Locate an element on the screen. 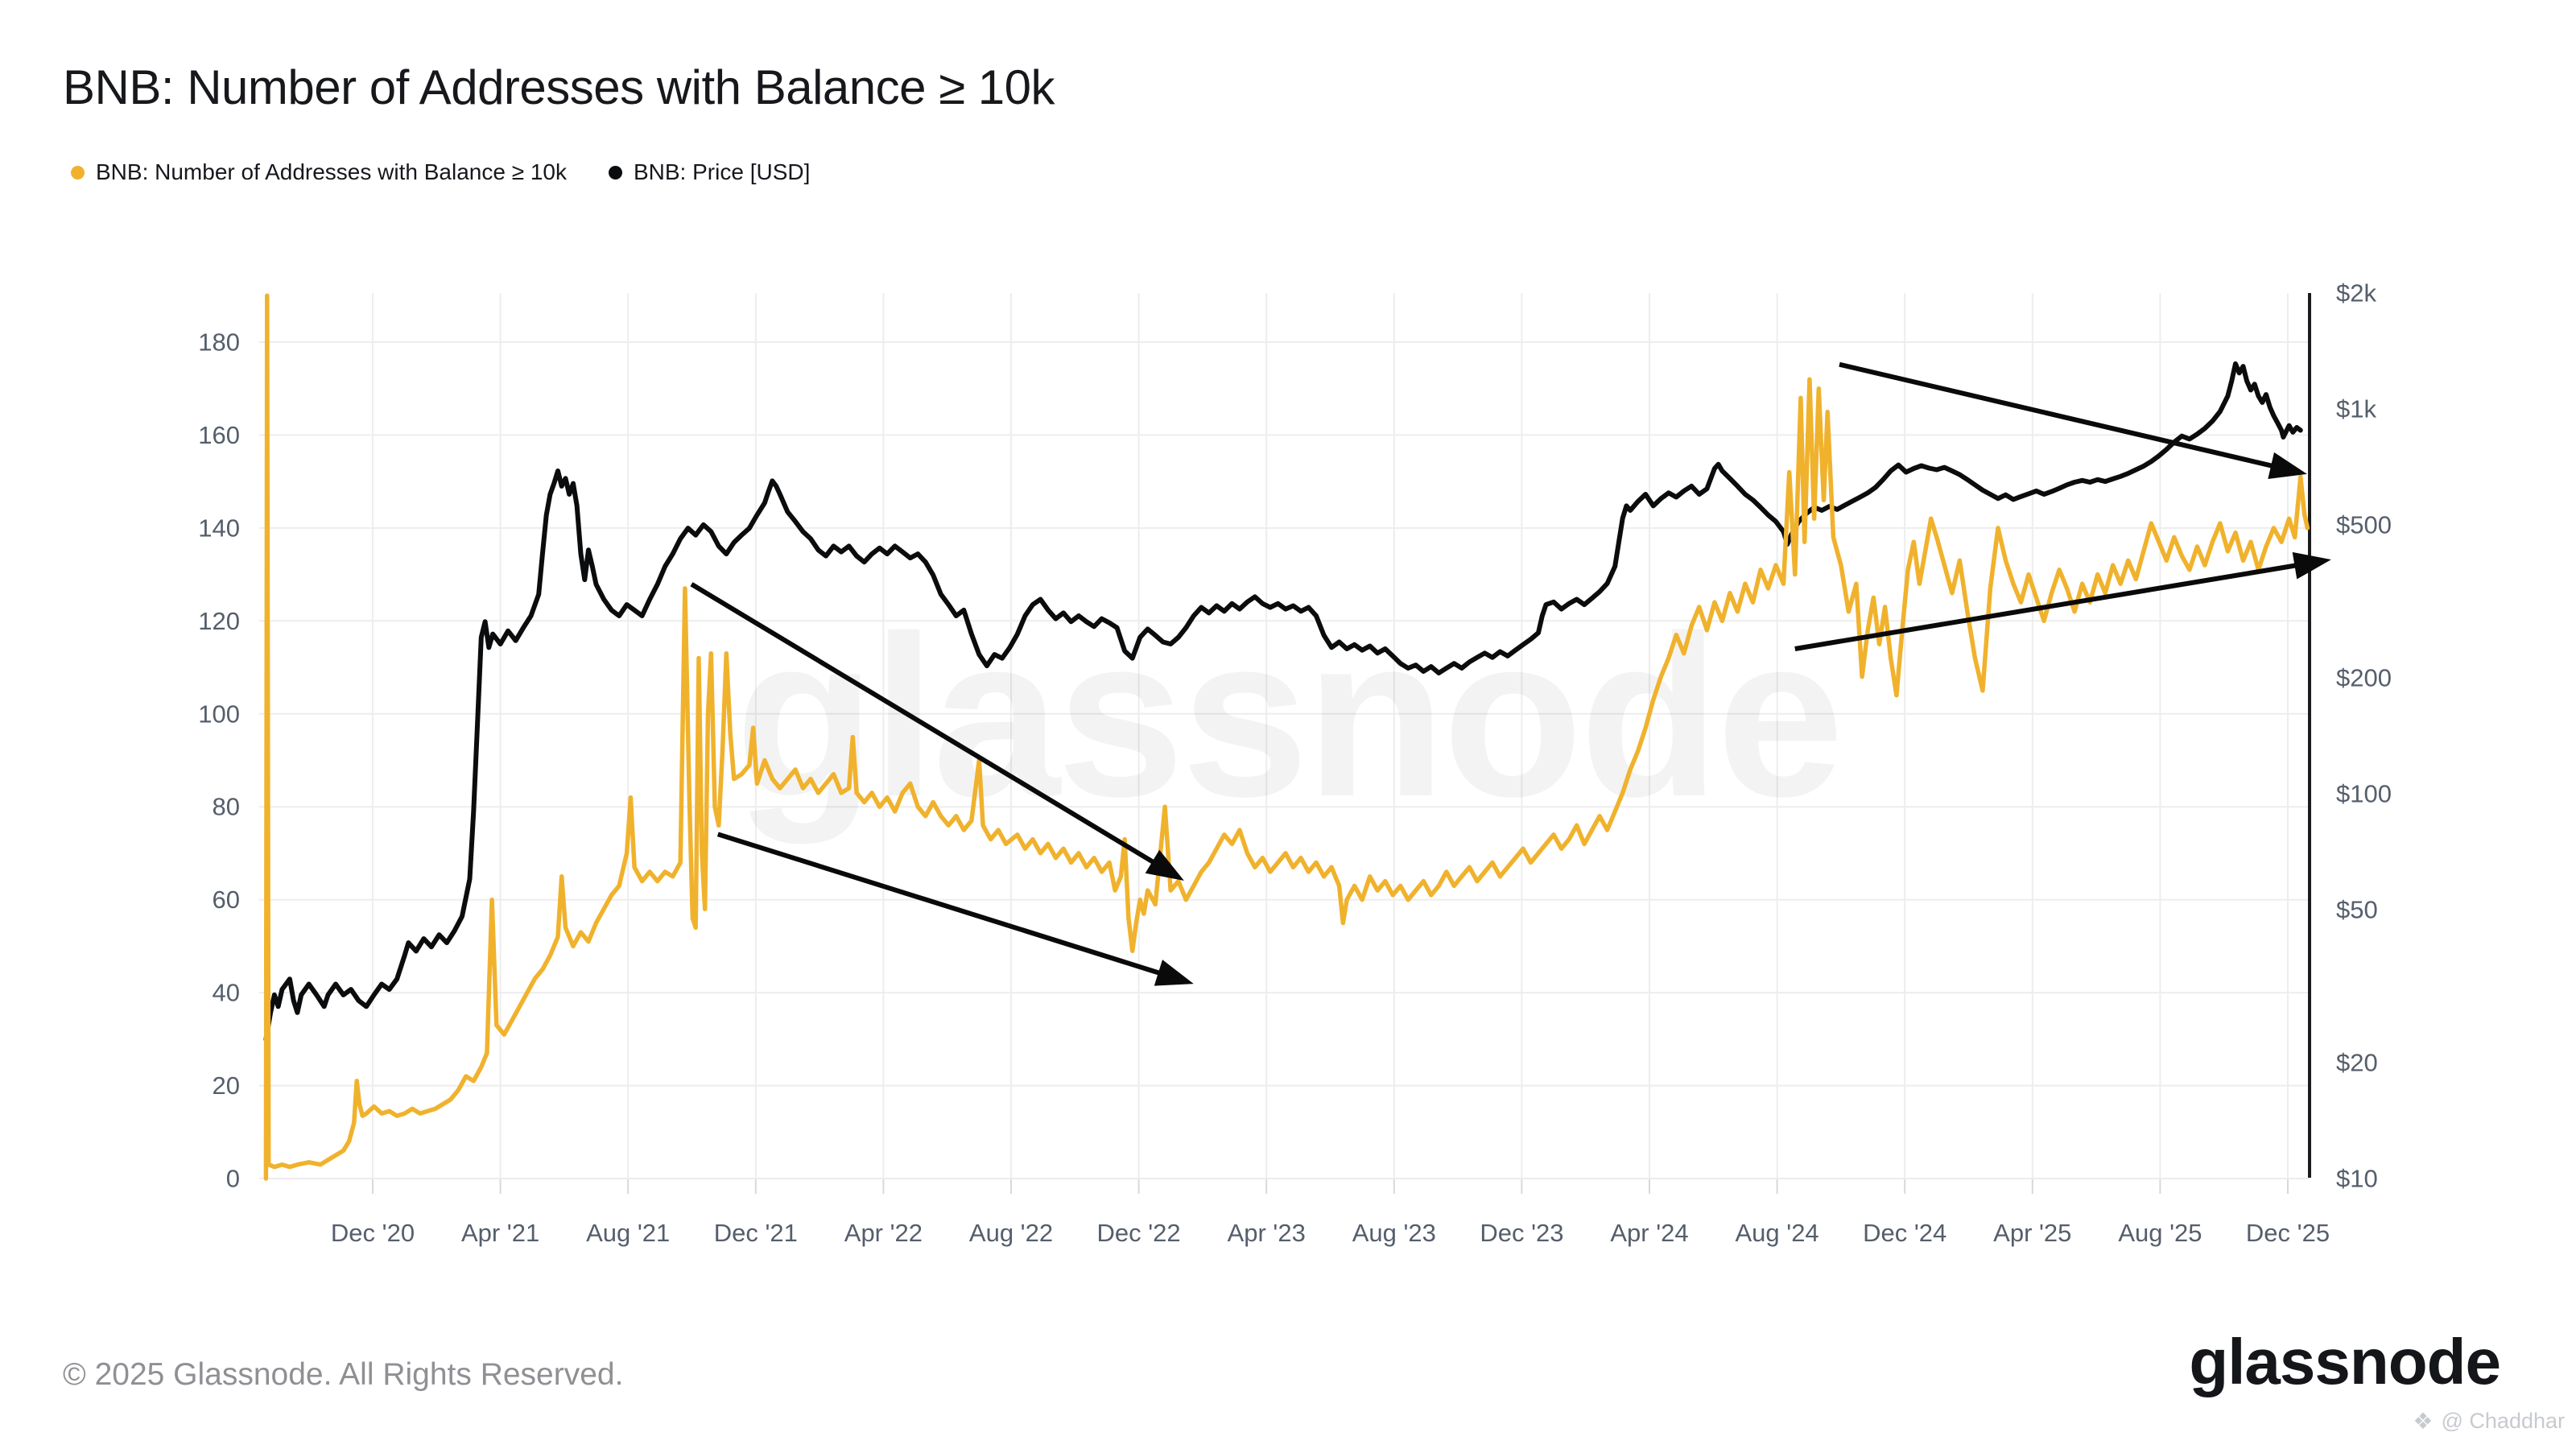  legend-label-price: BNB: Price [USD] is located at coordinates (722, 171).